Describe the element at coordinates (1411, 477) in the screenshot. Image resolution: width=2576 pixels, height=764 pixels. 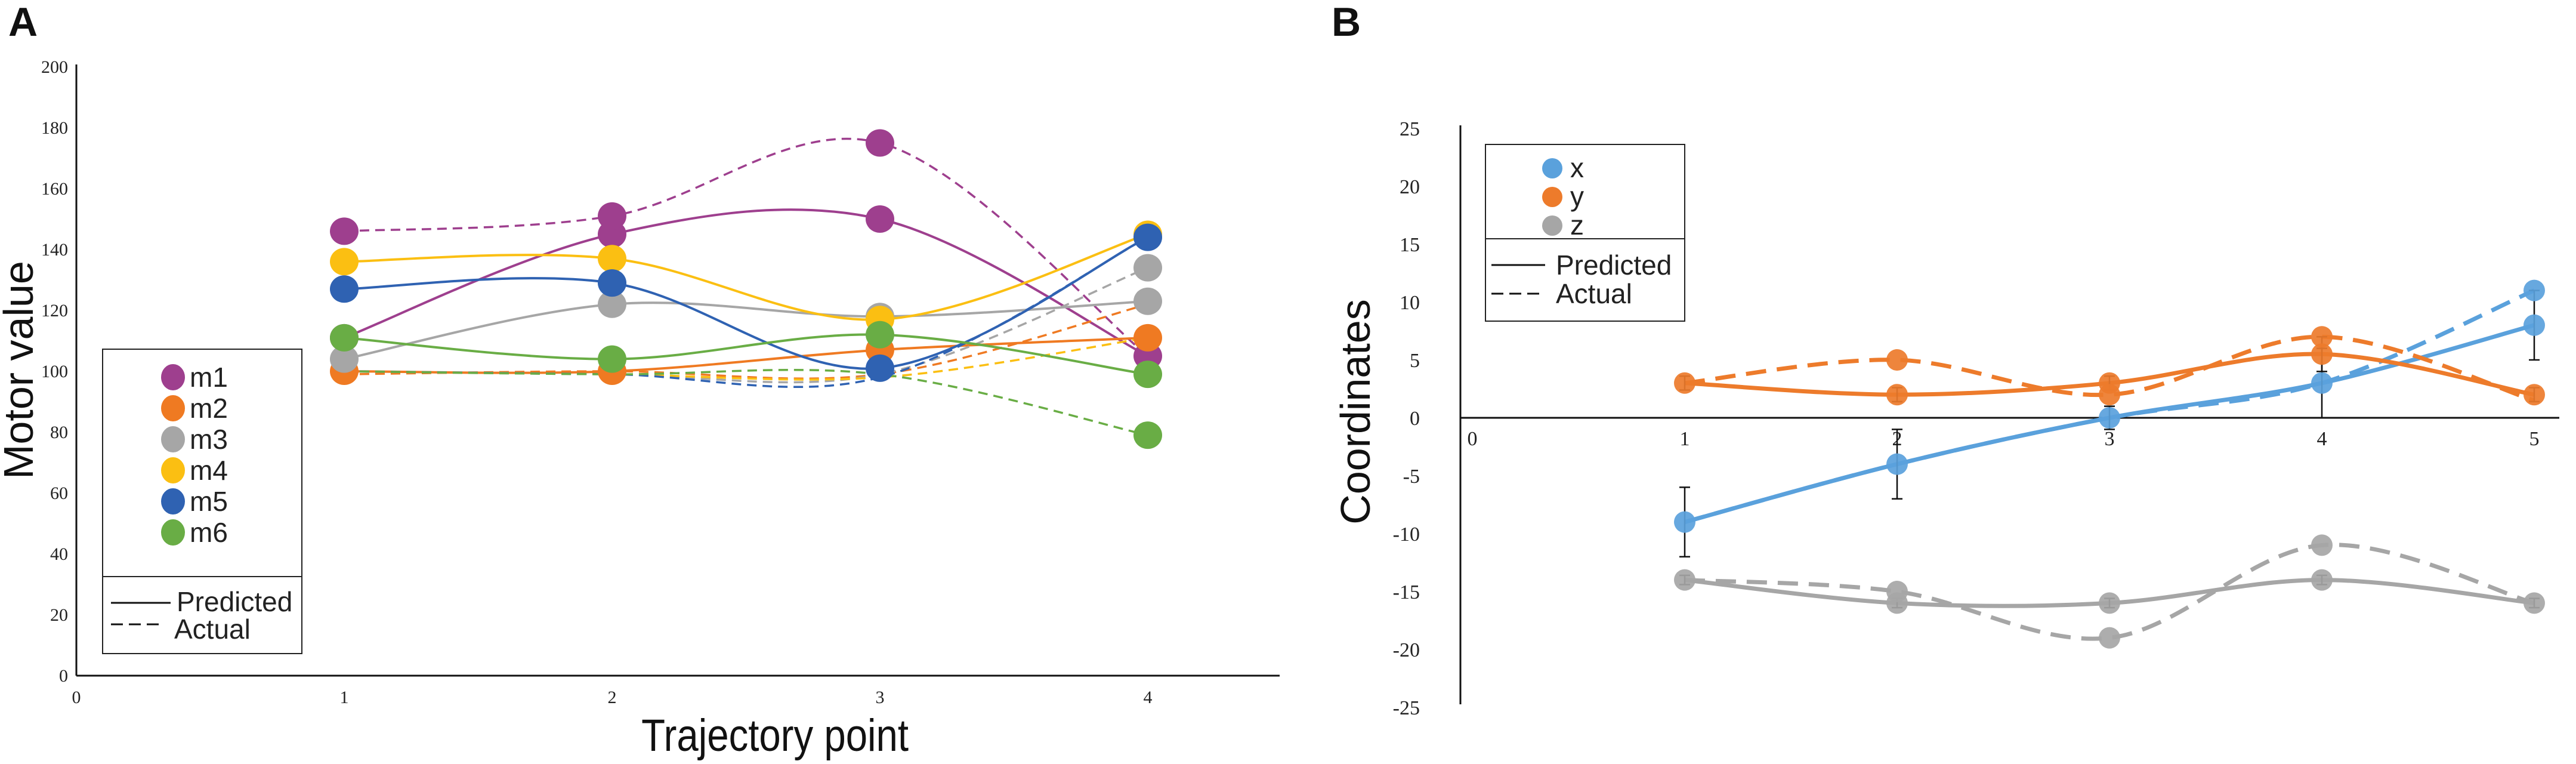
I see `chart-b-y-tick-label: -5` at that location.